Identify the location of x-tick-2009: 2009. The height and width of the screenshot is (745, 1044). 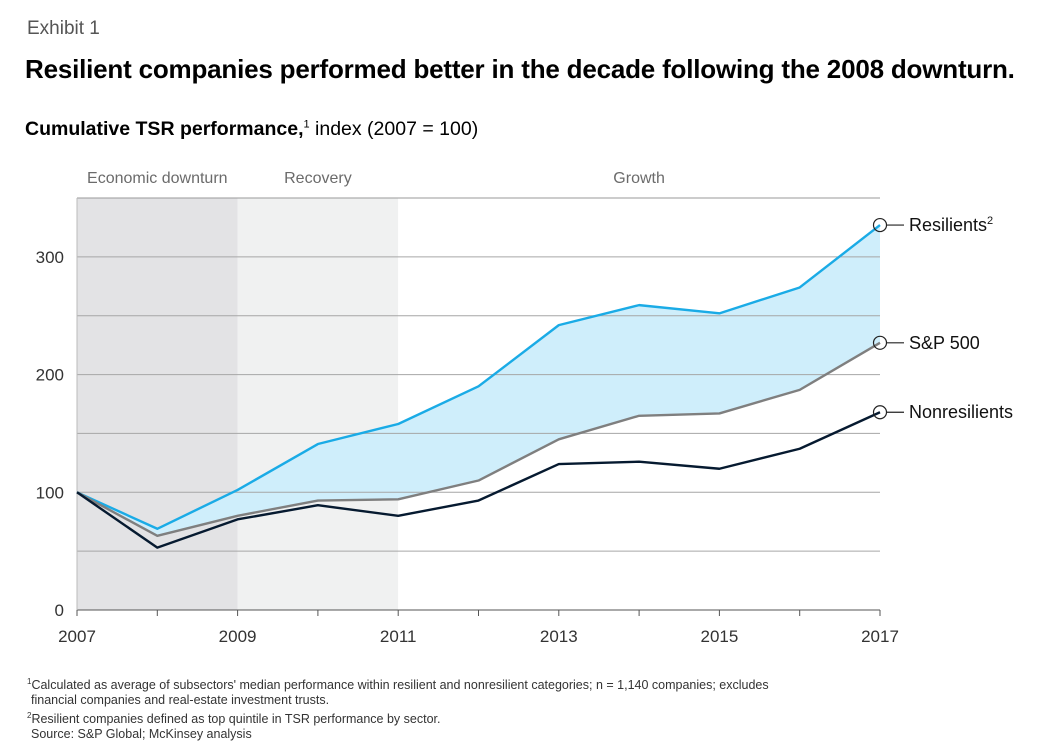
(238, 636).